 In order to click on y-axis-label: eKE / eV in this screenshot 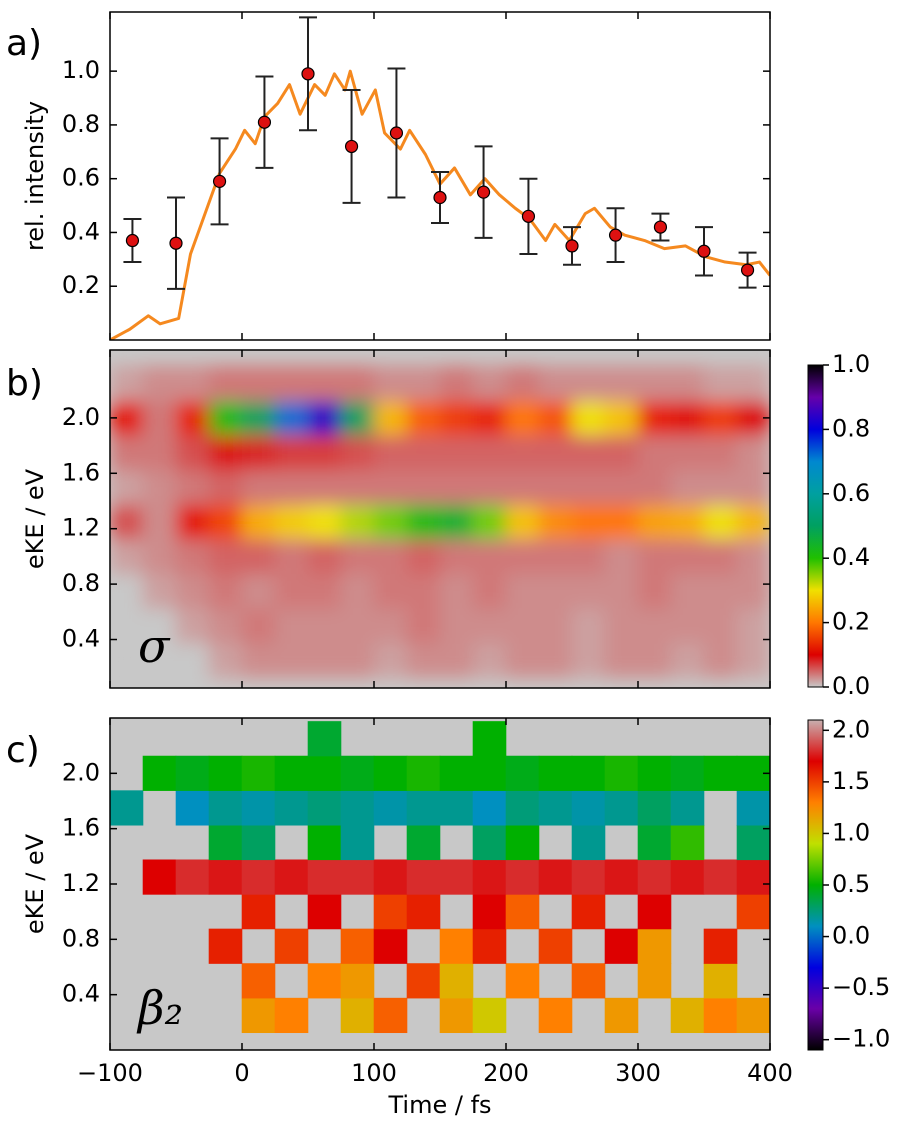, I will do `click(35, 518)`.